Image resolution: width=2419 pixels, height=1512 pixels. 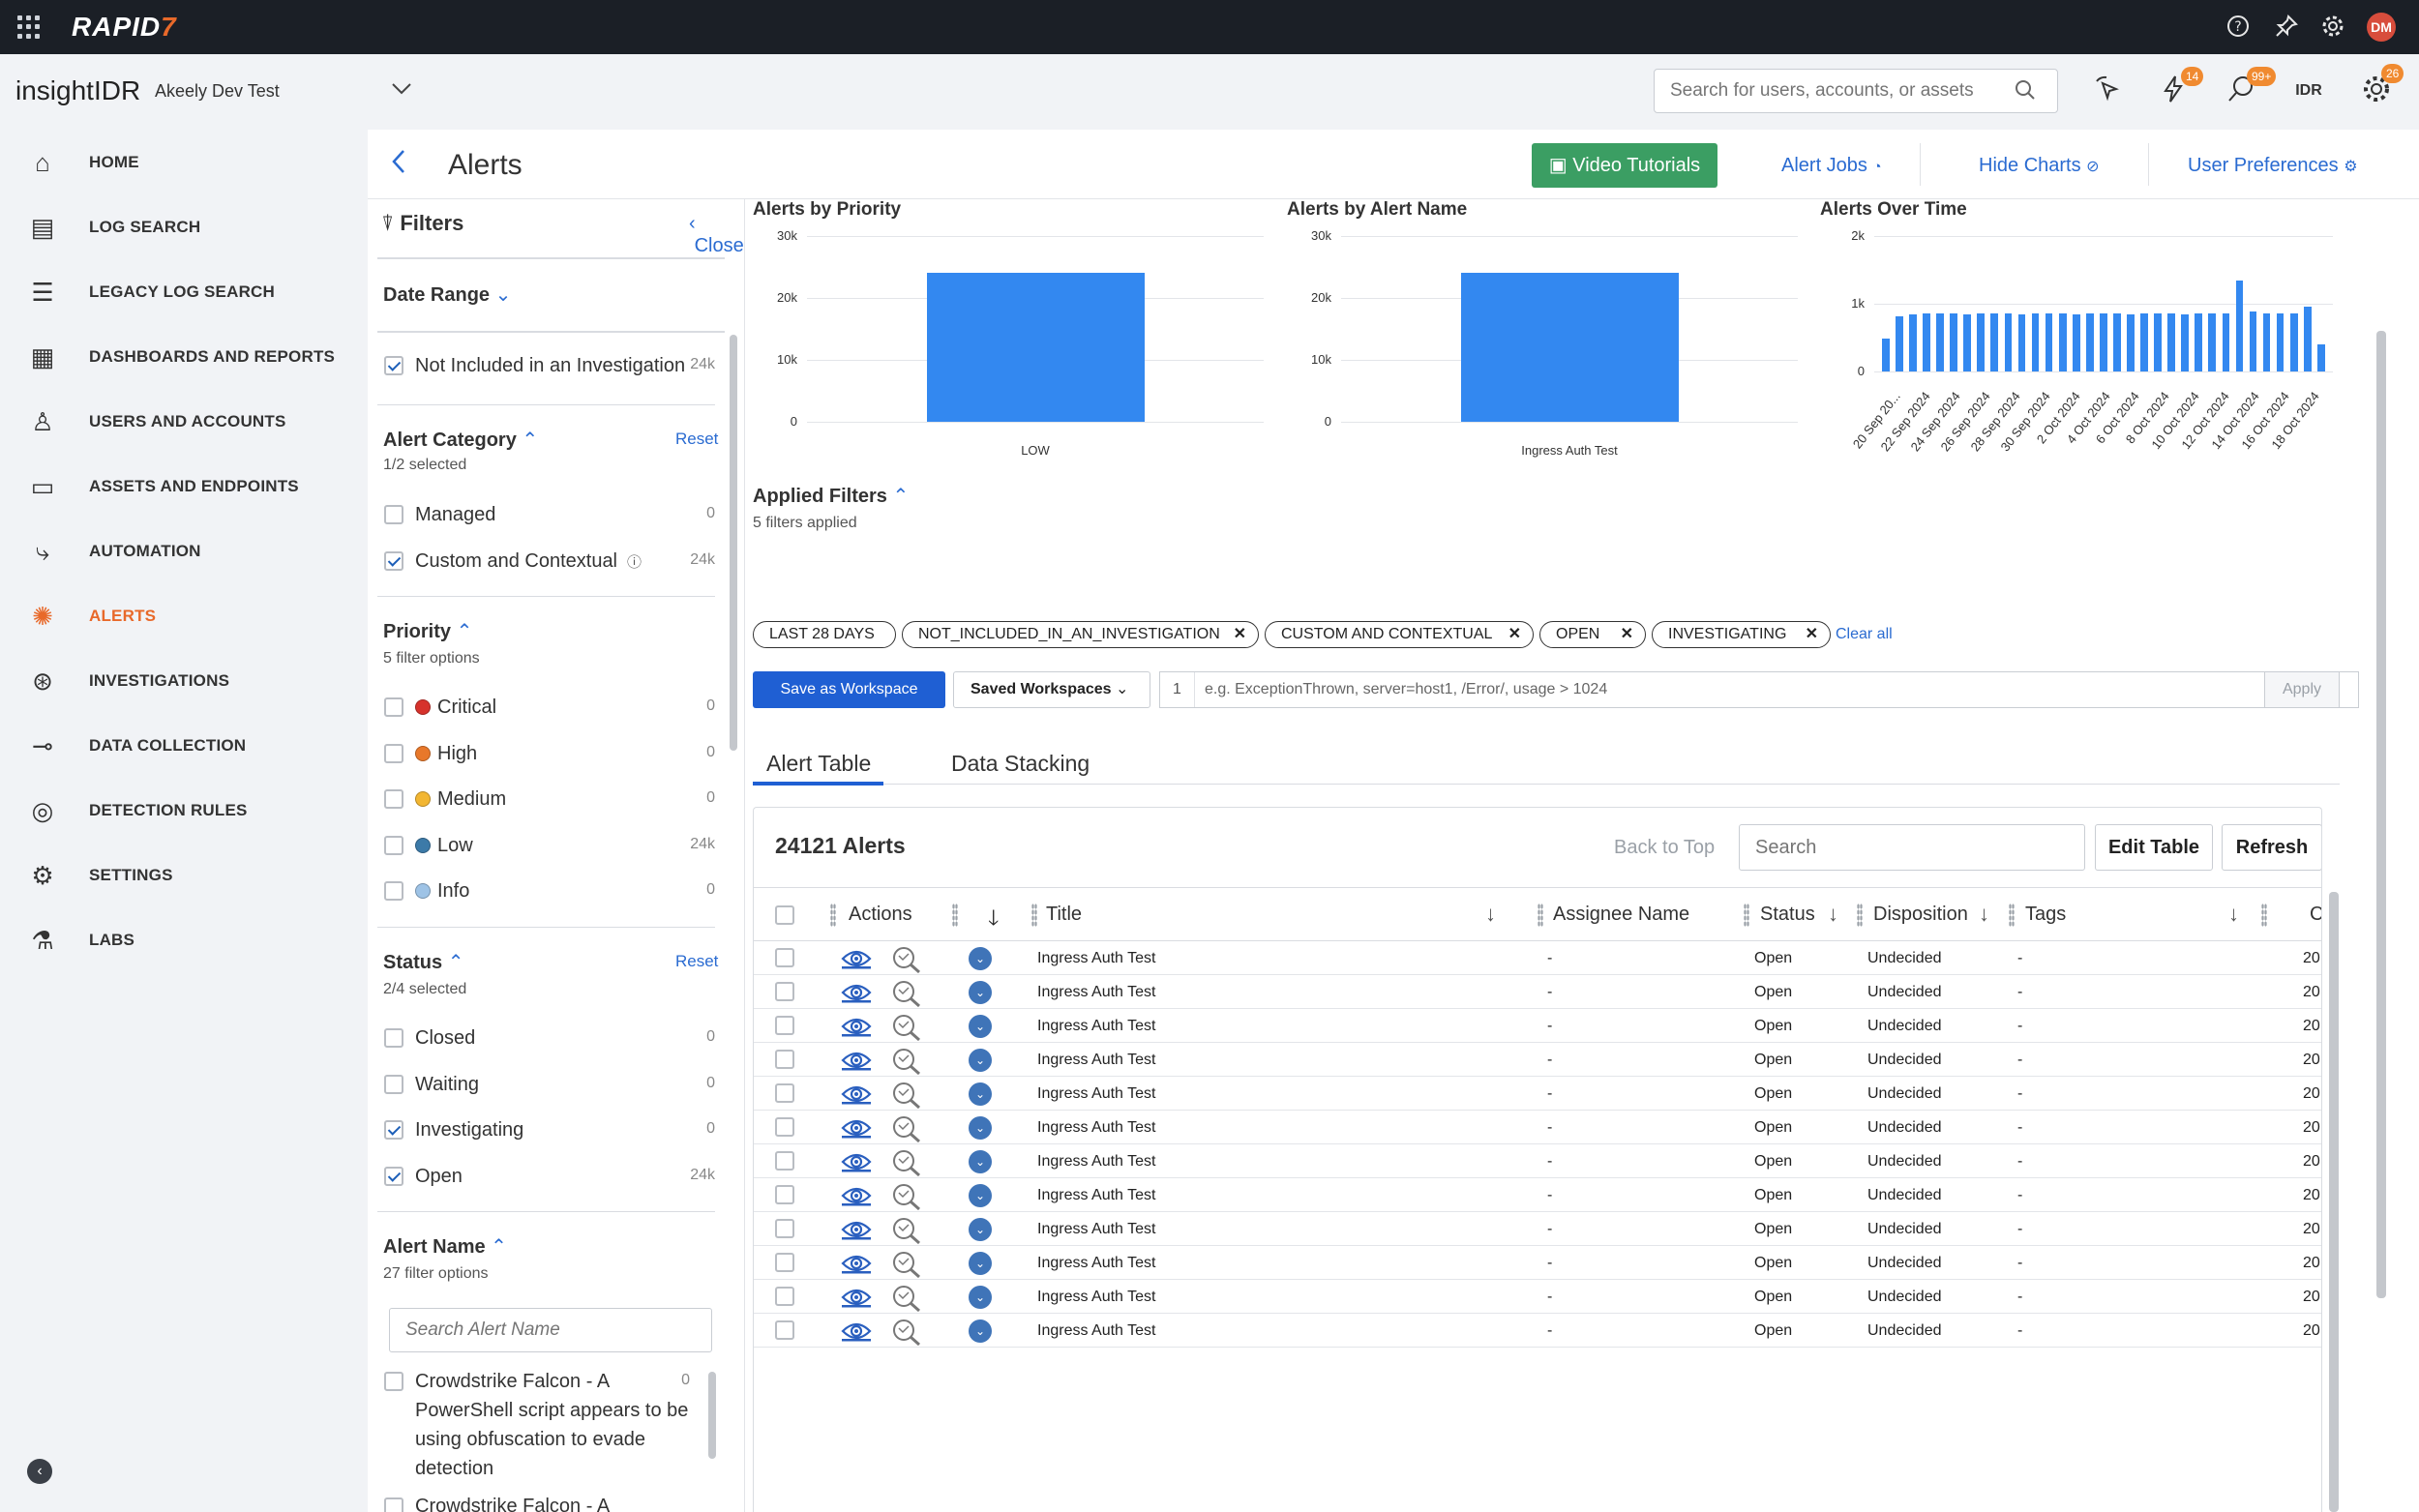 I want to click on table-scrollbar, so click(x=2334, y=1202).